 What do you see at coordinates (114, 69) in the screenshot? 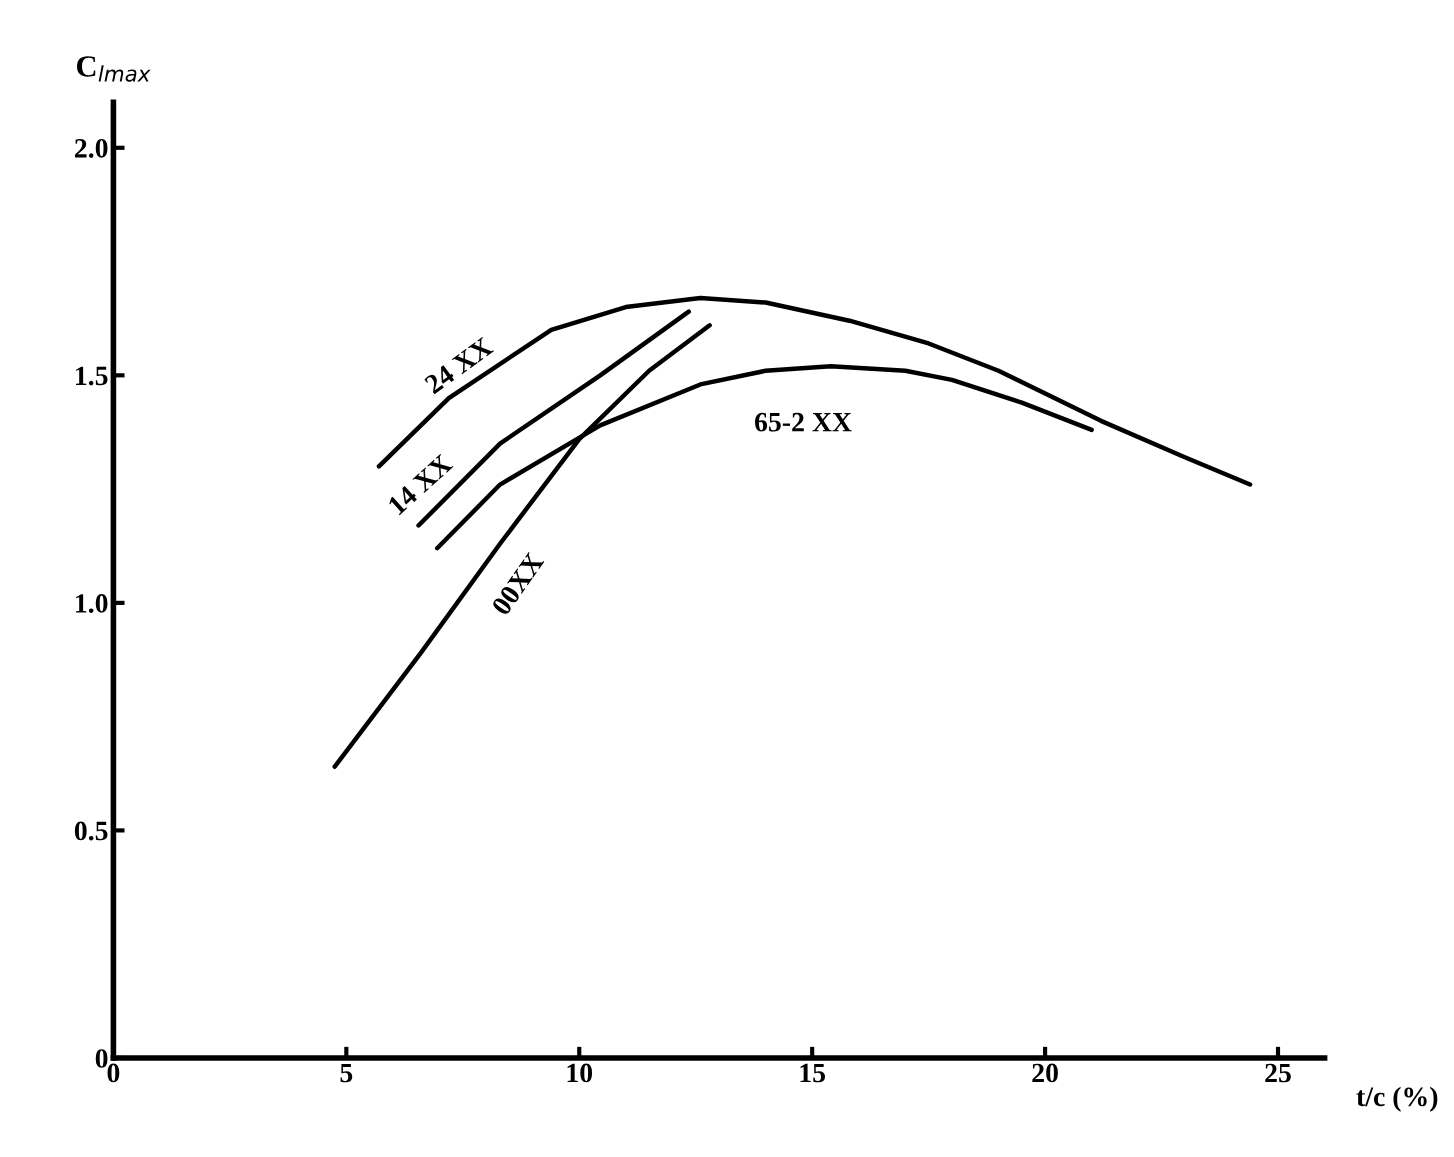
I see `y-axis-title: C$_{lmax}$` at bounding box center [114, 69].